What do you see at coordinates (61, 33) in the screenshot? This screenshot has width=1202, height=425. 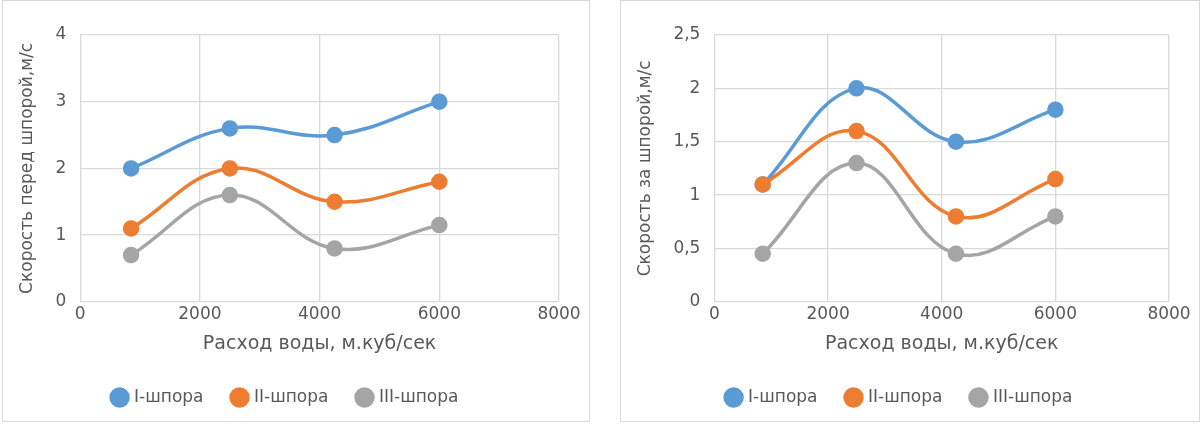 I see `y-tick-label: 4` at bounding box center [61, 33].